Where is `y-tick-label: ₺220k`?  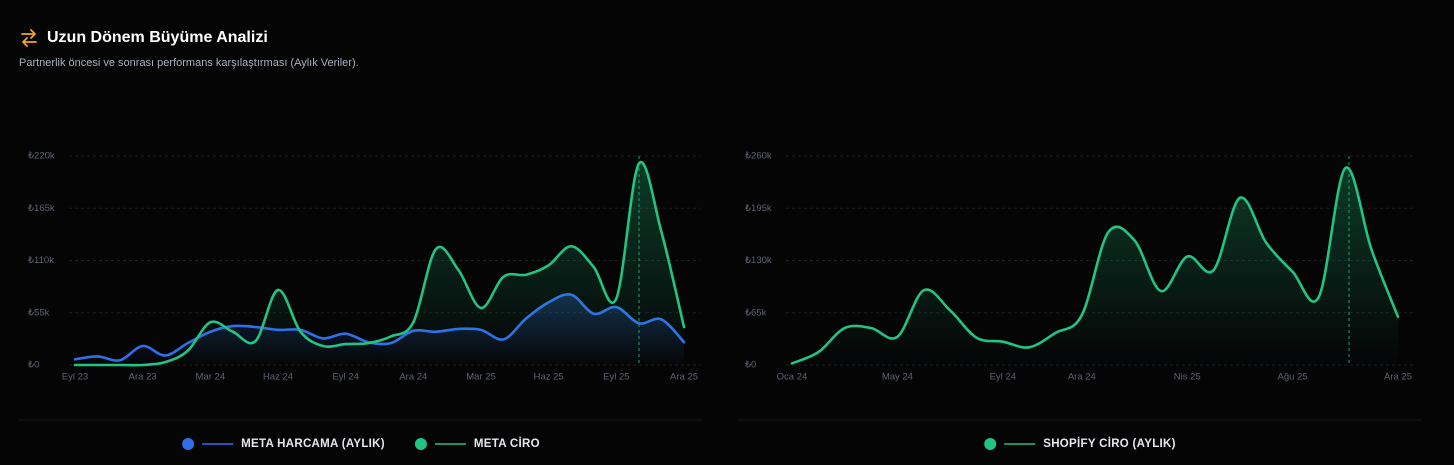 y-tick-label: ₺220k is located at coordinates (41, 156).